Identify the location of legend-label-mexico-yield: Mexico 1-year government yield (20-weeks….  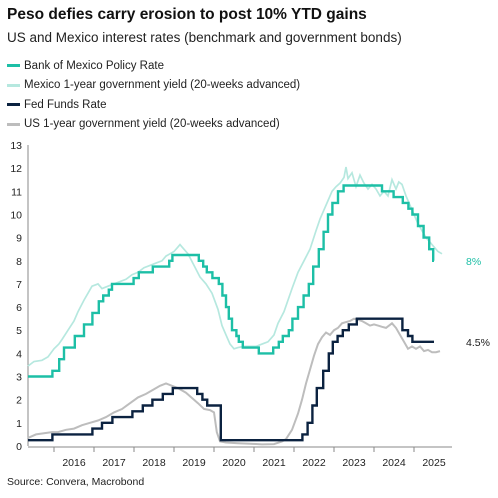
(162, 85).